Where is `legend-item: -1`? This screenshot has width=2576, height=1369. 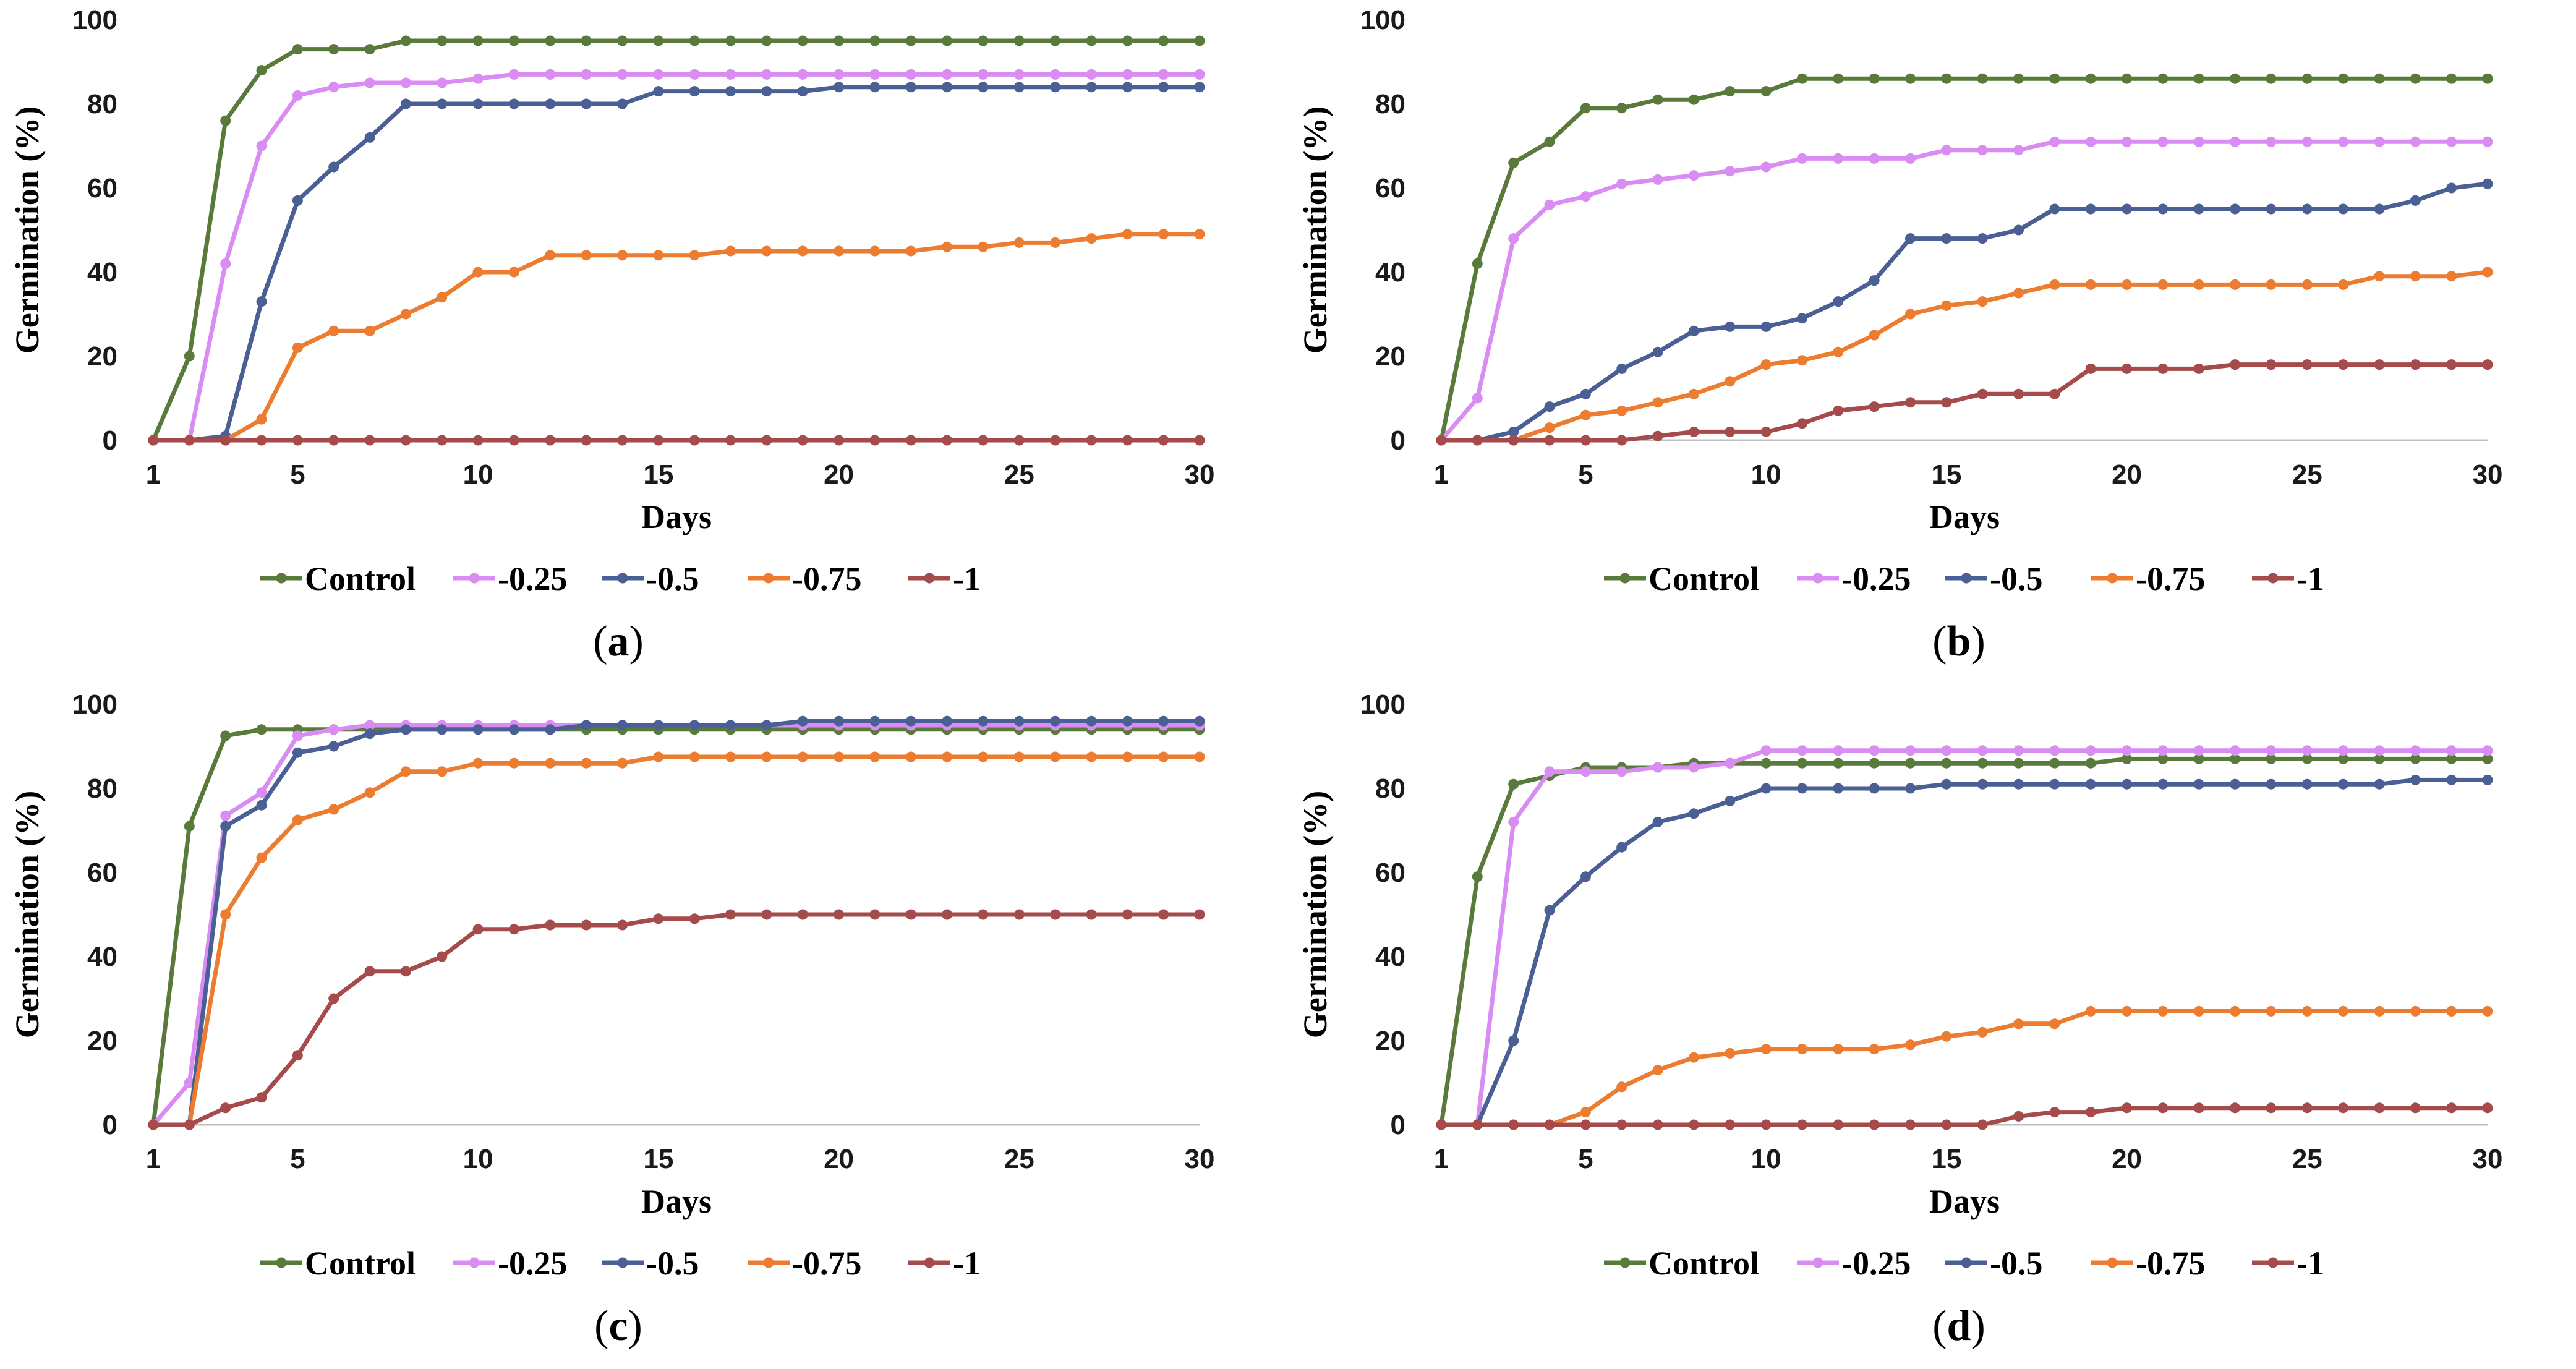 legend-item: -1 is located at coordinates (2288, 1263).